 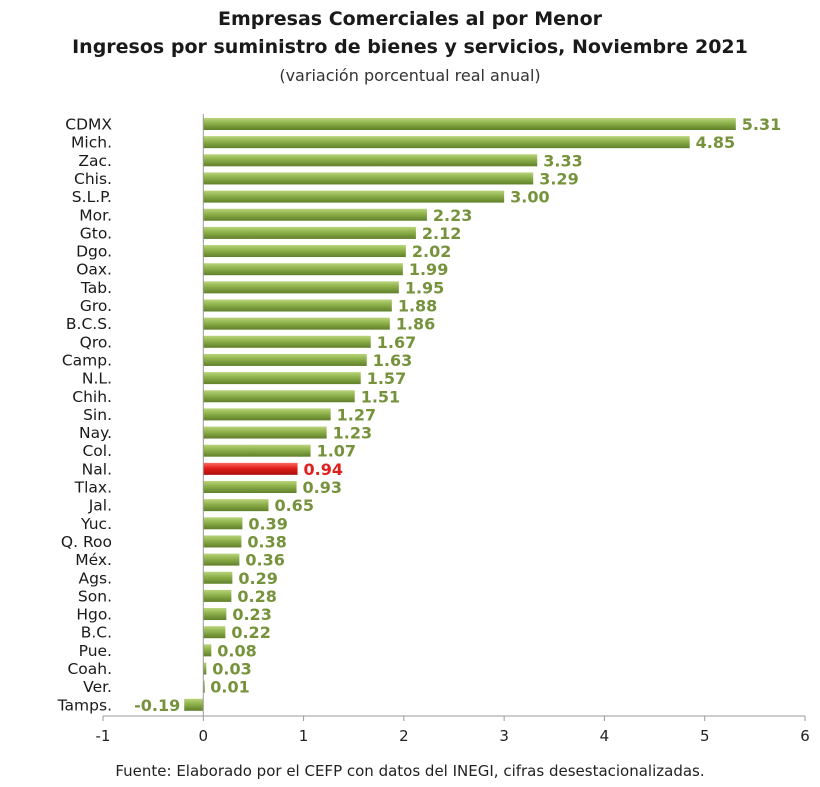 What do you see at coordinates (558, 178) in the screenshot?
I see `value-label: 3.29` at bounding box center [558, 178].